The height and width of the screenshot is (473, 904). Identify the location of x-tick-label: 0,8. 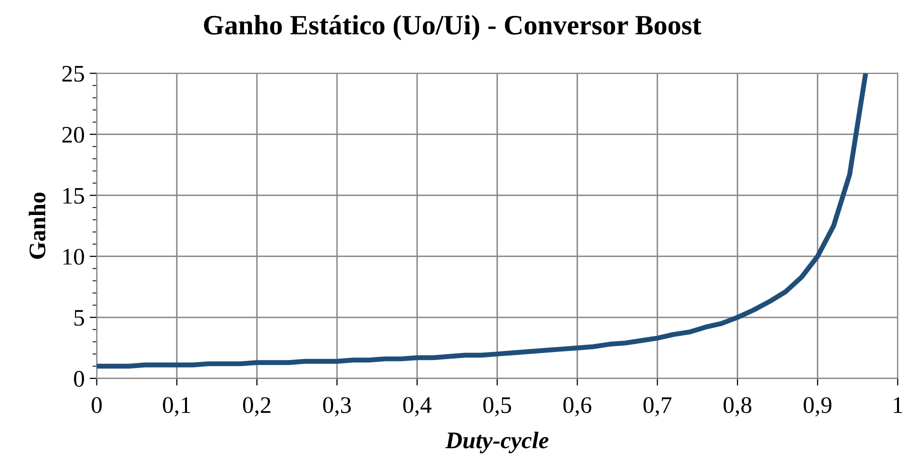
(738, 406).